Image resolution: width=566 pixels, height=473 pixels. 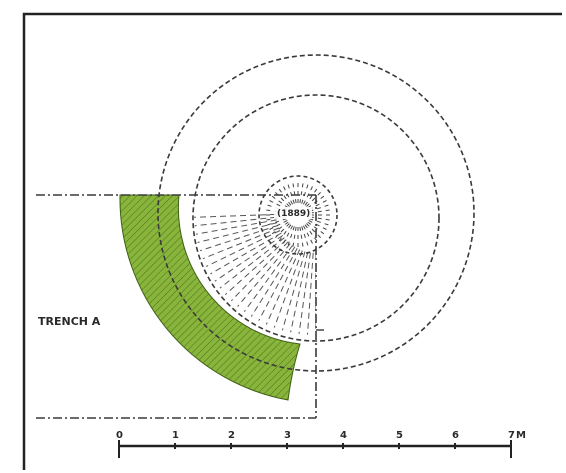 What do you see at coordinates (399, 435) in the screenshot?
I see `scale-tick-label: 5` at bounding box center [399, 435].